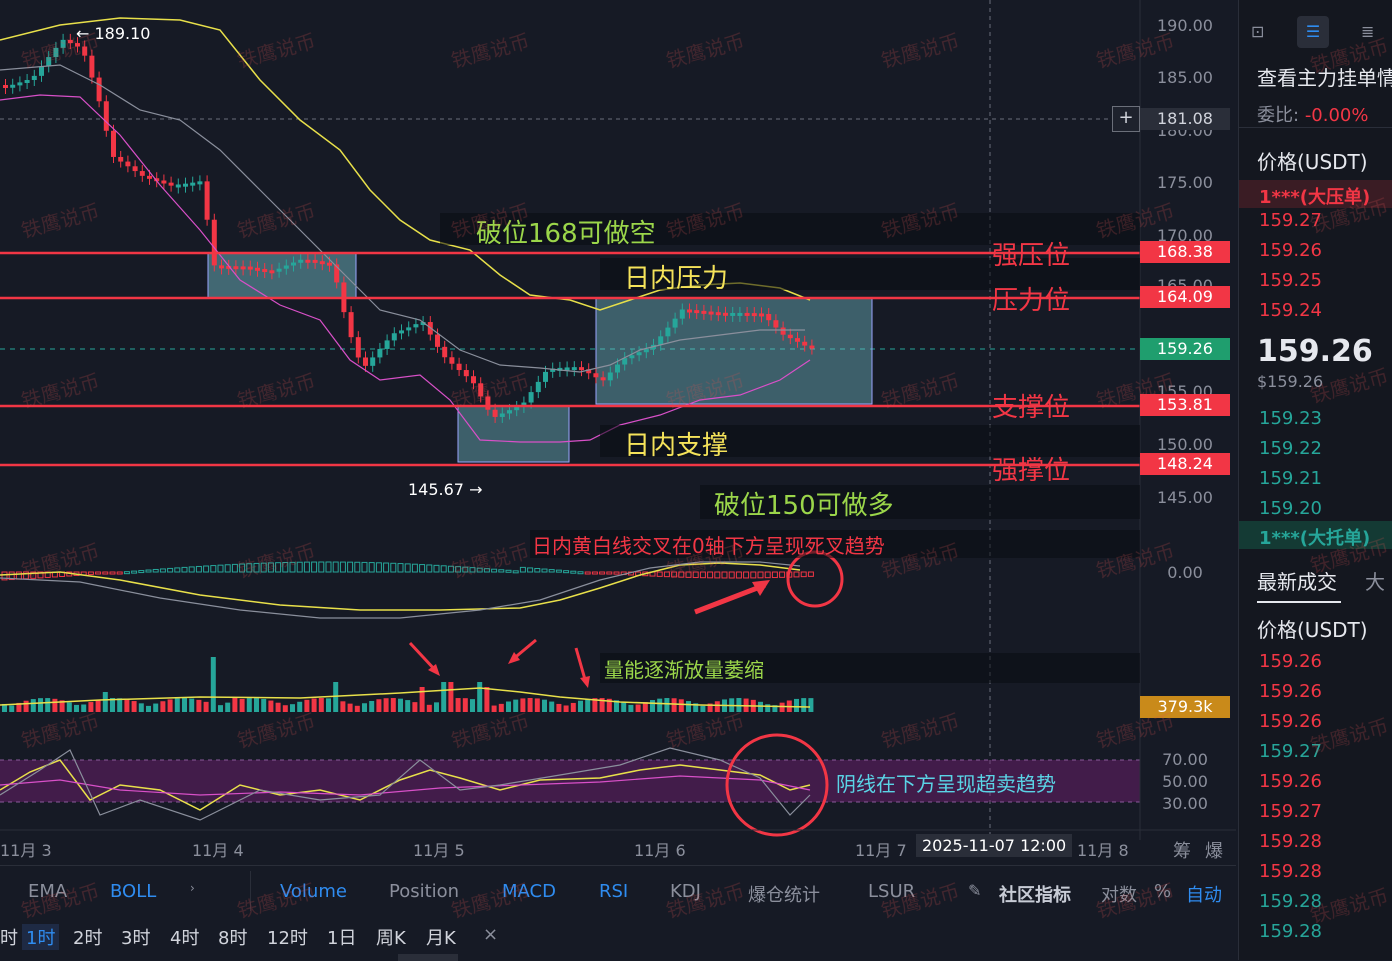 This screenshot has width=1392, height=961. I want to click on tf-12h: 12时, so click(287, 938).